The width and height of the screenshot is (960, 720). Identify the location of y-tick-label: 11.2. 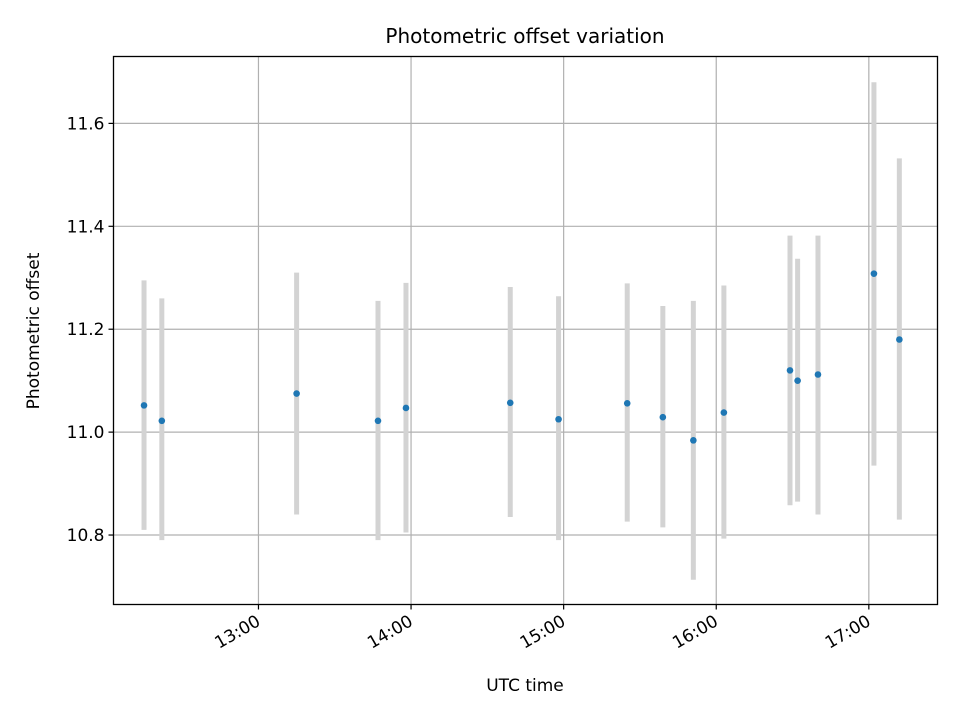
(86, 330).